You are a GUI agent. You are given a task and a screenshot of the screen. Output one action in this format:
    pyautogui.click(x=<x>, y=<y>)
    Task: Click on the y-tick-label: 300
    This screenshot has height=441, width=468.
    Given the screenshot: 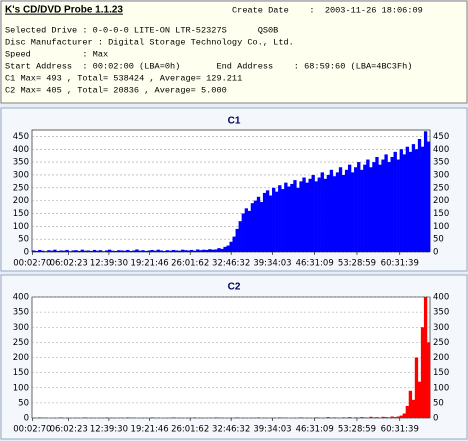 What is the action you would take?
    pyautogui.click(x=21, y=328)
    